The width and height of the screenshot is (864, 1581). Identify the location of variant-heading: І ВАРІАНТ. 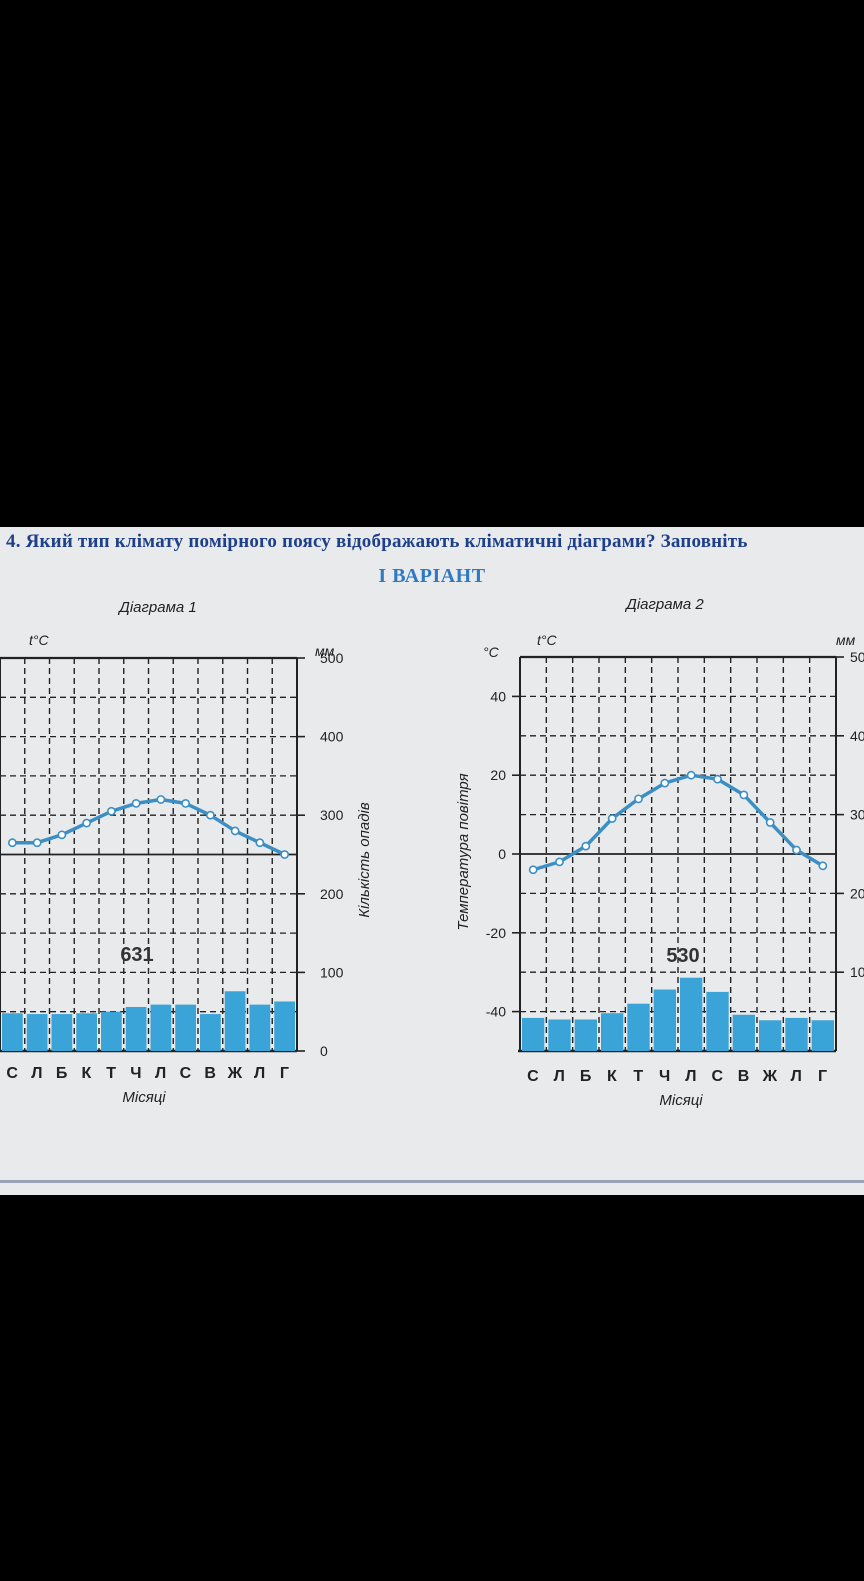
(432, 576).